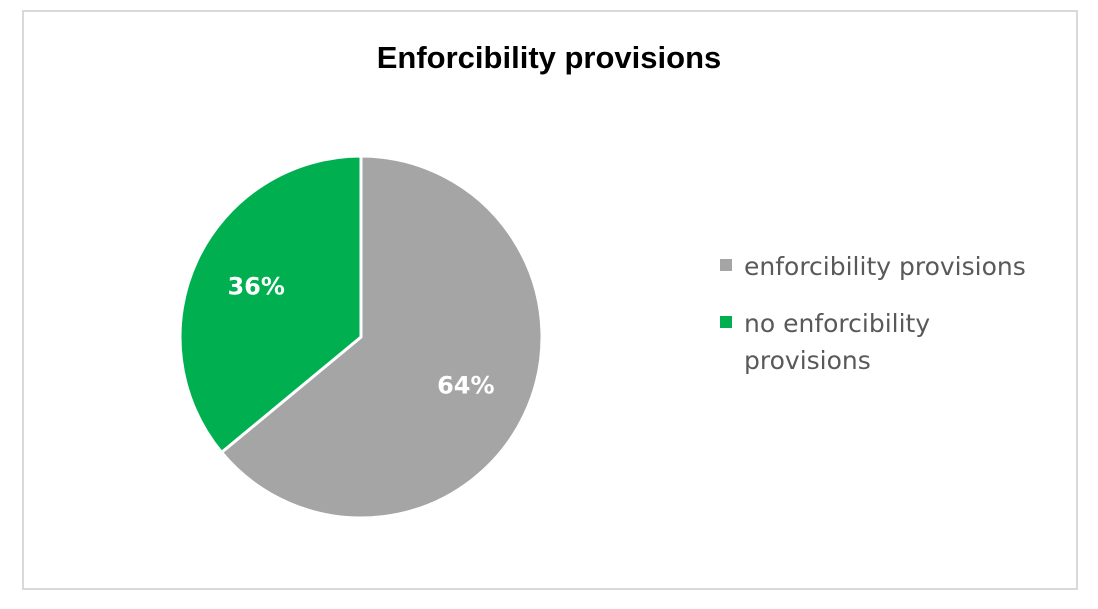 The width and height of the screenshot is (1098, 609). I want to click on legend-label-enforcibility-provisions: enforcibility provisions, so click(885, 266).